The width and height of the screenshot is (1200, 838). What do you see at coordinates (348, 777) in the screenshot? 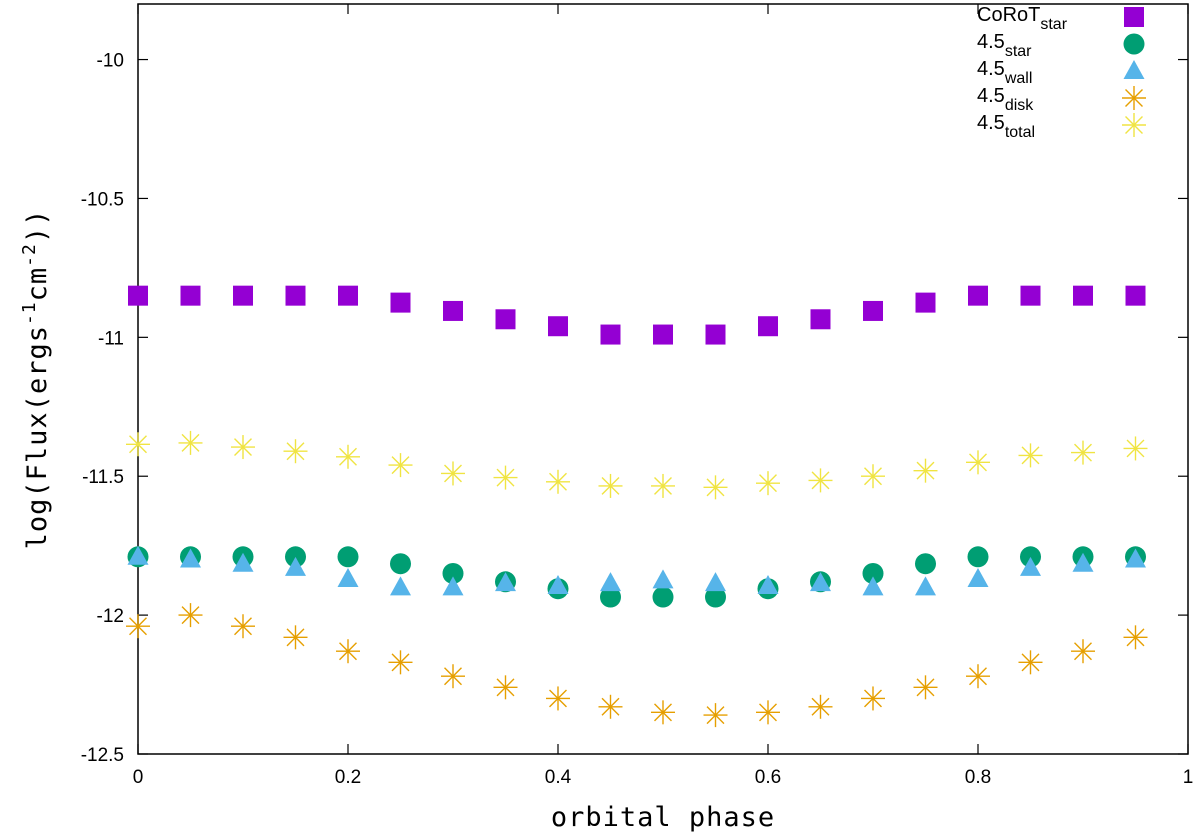
I see `x-tick-label: 0.2` at bounding box center [348, 777].